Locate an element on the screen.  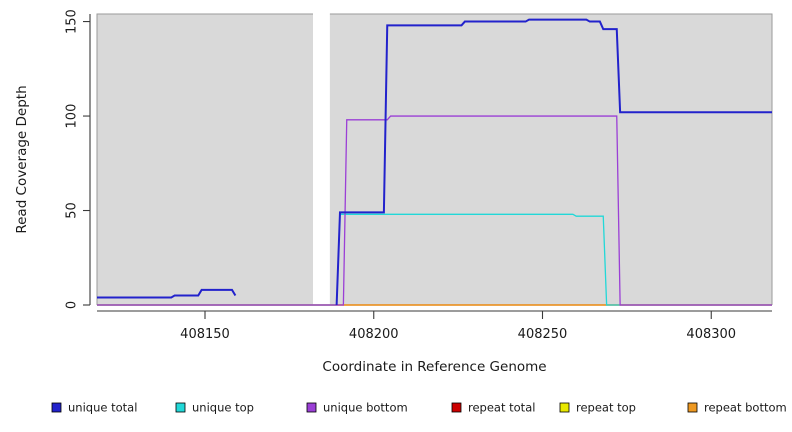
legend-item-repeat-bottom: repeat bottom is located at coordinates (737, 408).